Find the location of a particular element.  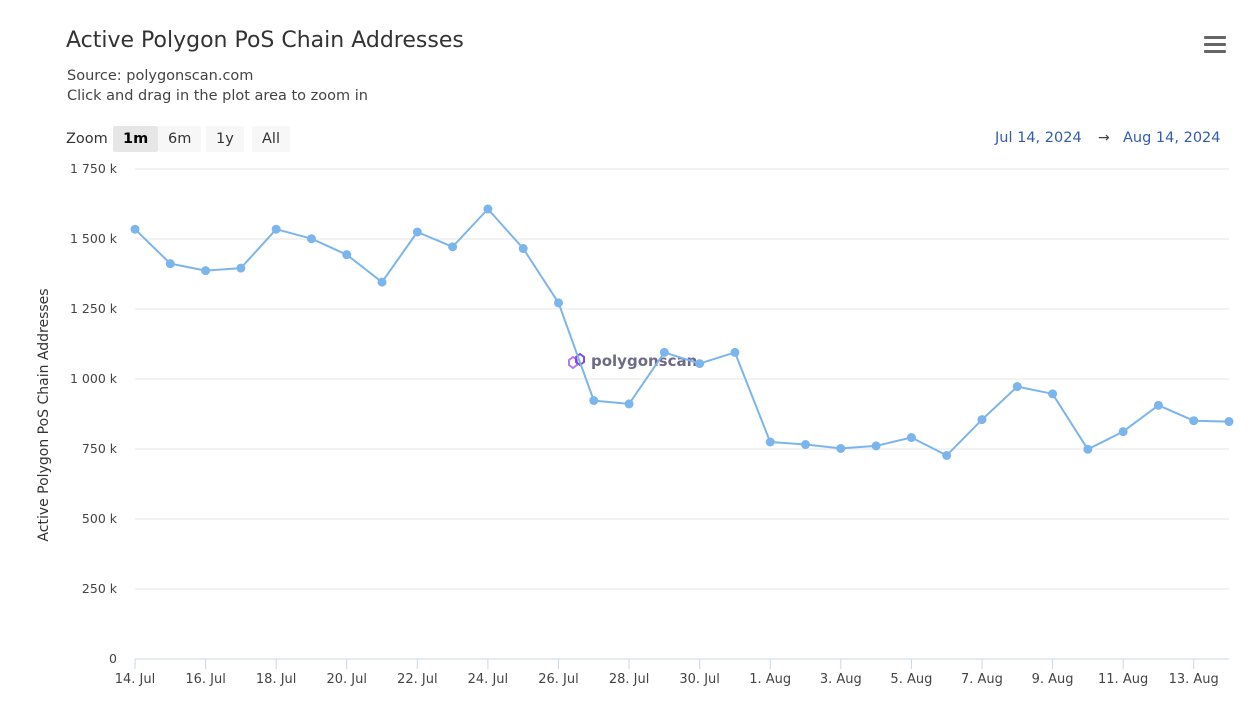

x-tick-label: 1. Aug is located at coordinates (770, 679).